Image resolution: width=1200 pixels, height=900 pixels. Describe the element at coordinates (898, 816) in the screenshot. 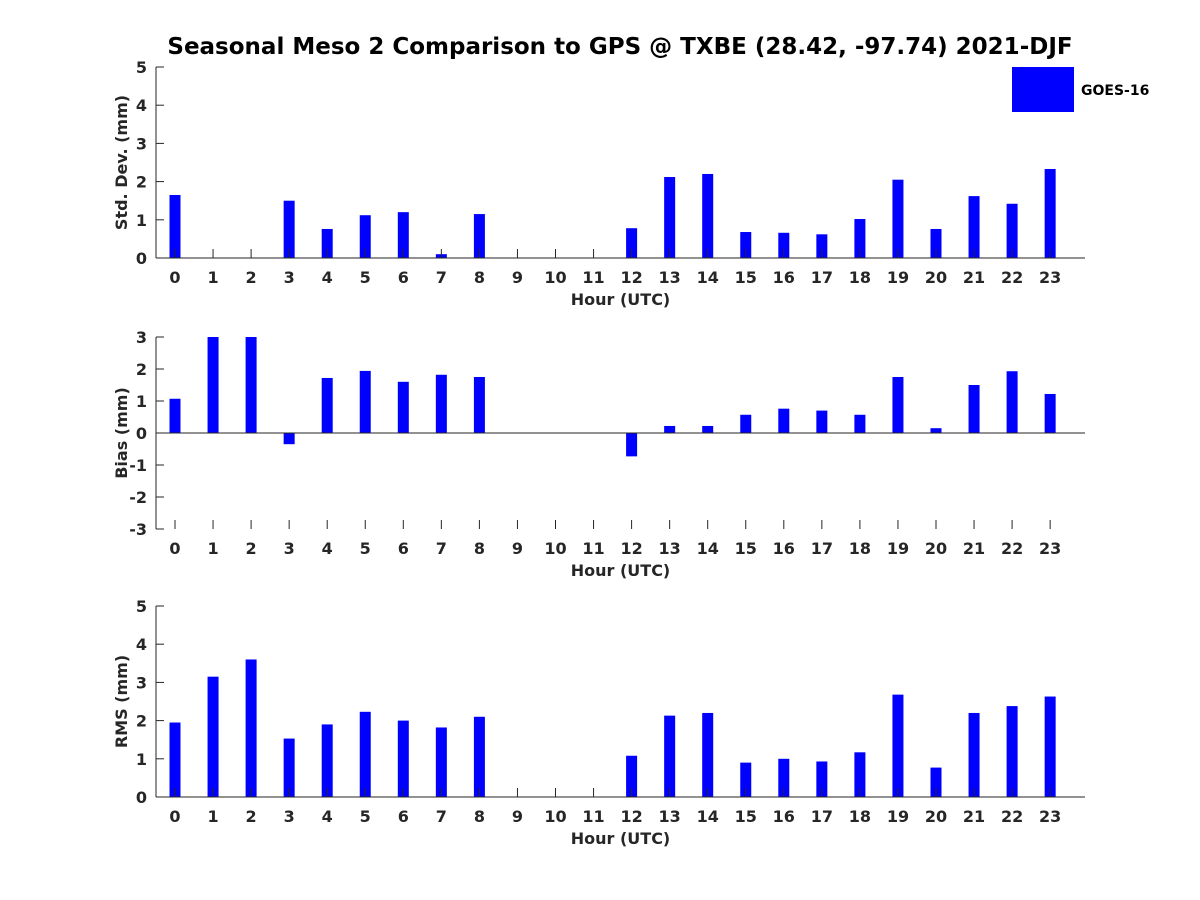

I see `rms-x-tick-label: 19` at that location.